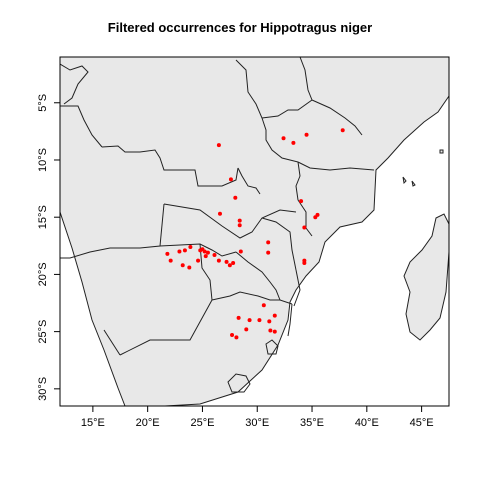 The image size is (480, 480). I want to click on x-tick-label: 40°E, so click(367, 423).